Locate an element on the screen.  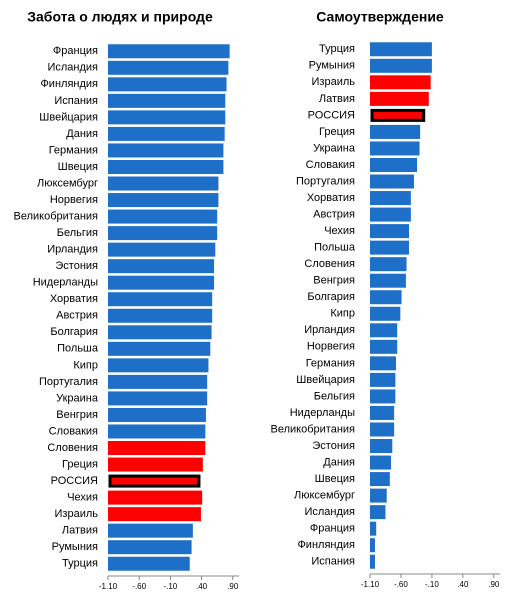
x-tick-label: -.60 is located at coordinates (401, 584).